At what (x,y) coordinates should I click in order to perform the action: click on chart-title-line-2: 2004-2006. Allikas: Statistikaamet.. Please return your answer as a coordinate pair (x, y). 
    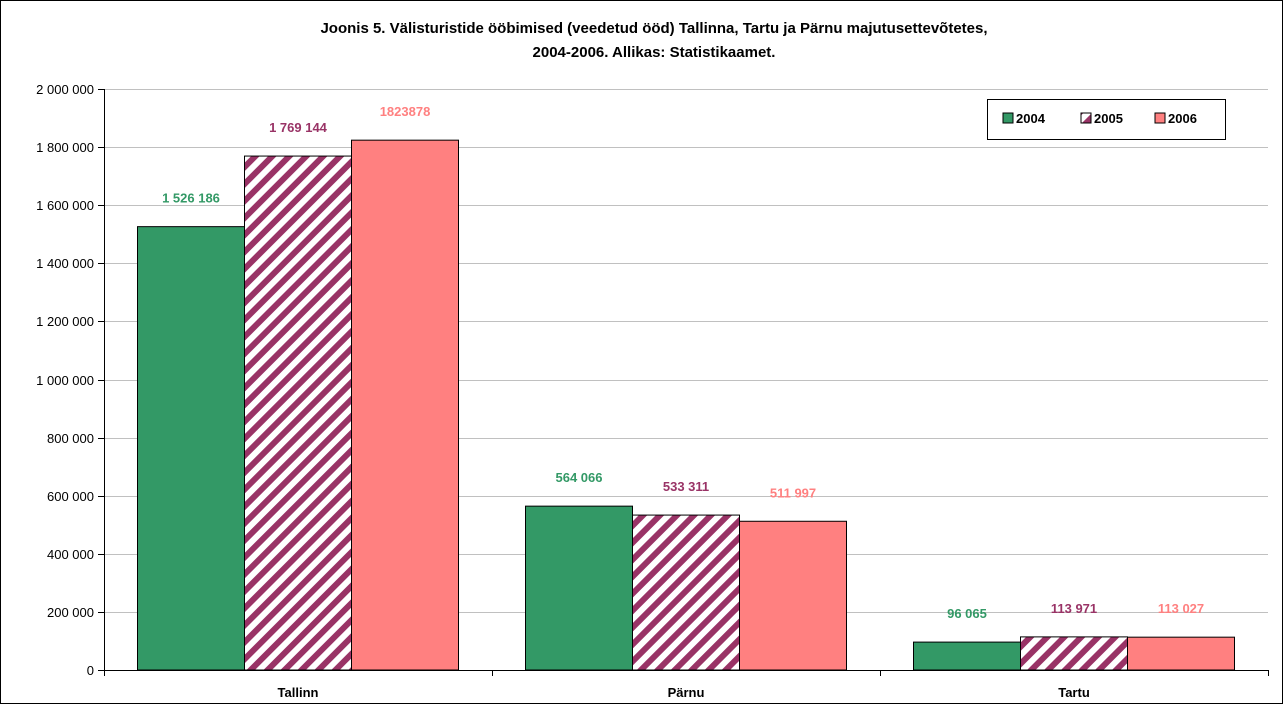
    Looking at the image, I should click on (654, 52).